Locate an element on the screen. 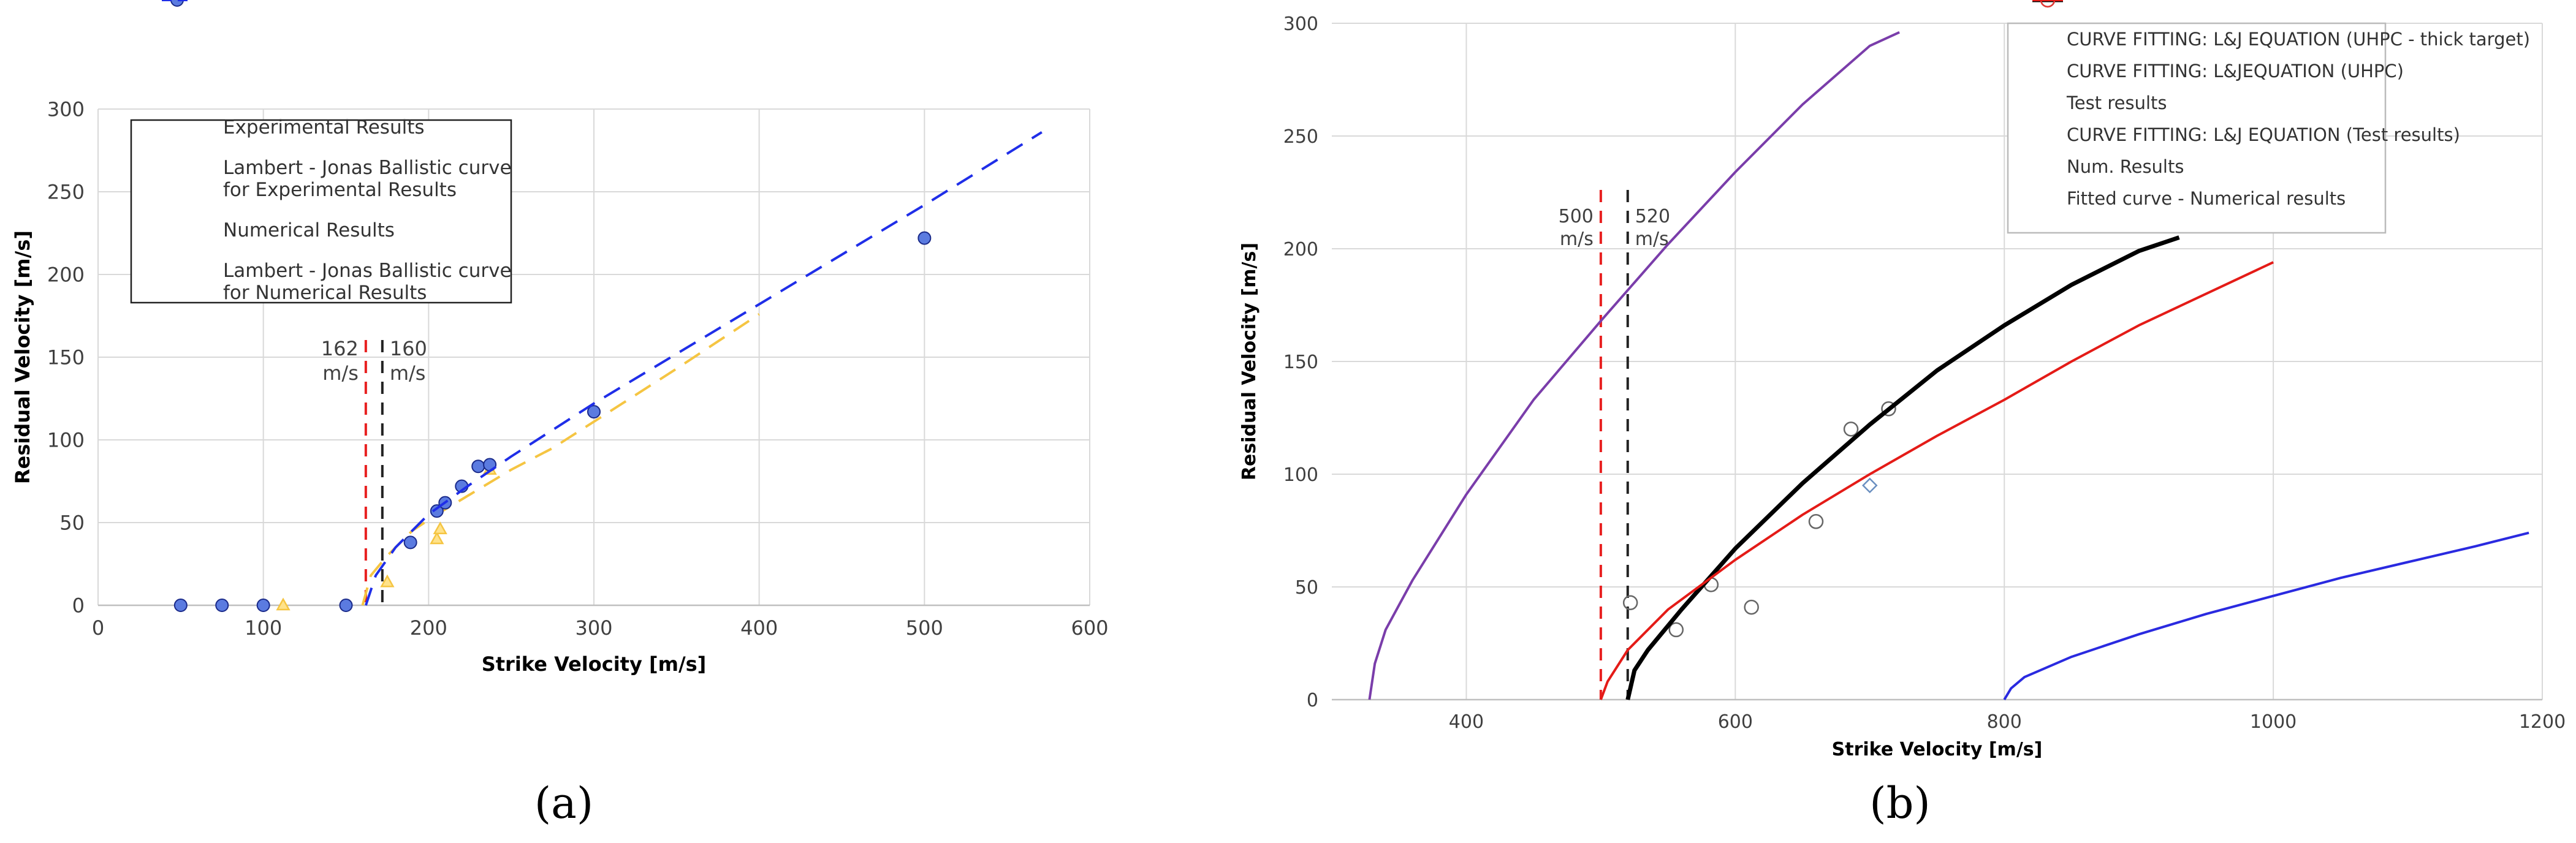 This screenshot has width=2576, height=843. legend-entry-label: Num. Results is located at coordinates (2125, 167).